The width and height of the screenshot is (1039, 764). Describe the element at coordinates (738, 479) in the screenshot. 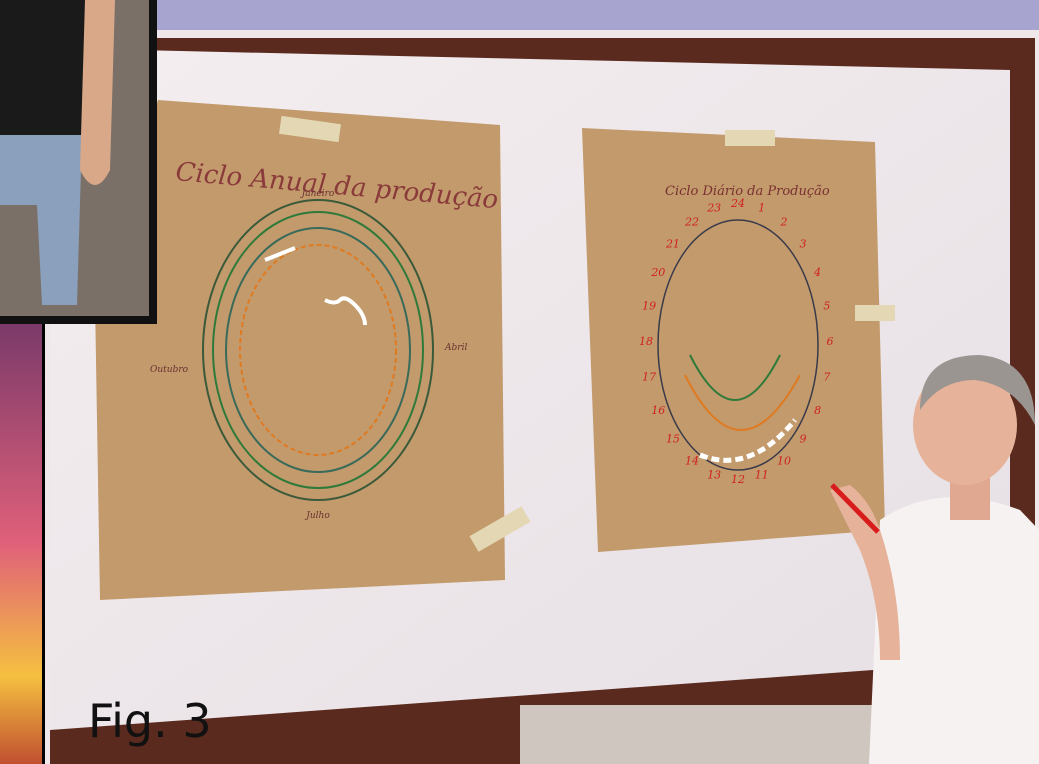

I see `hour-label: 12` at that location.